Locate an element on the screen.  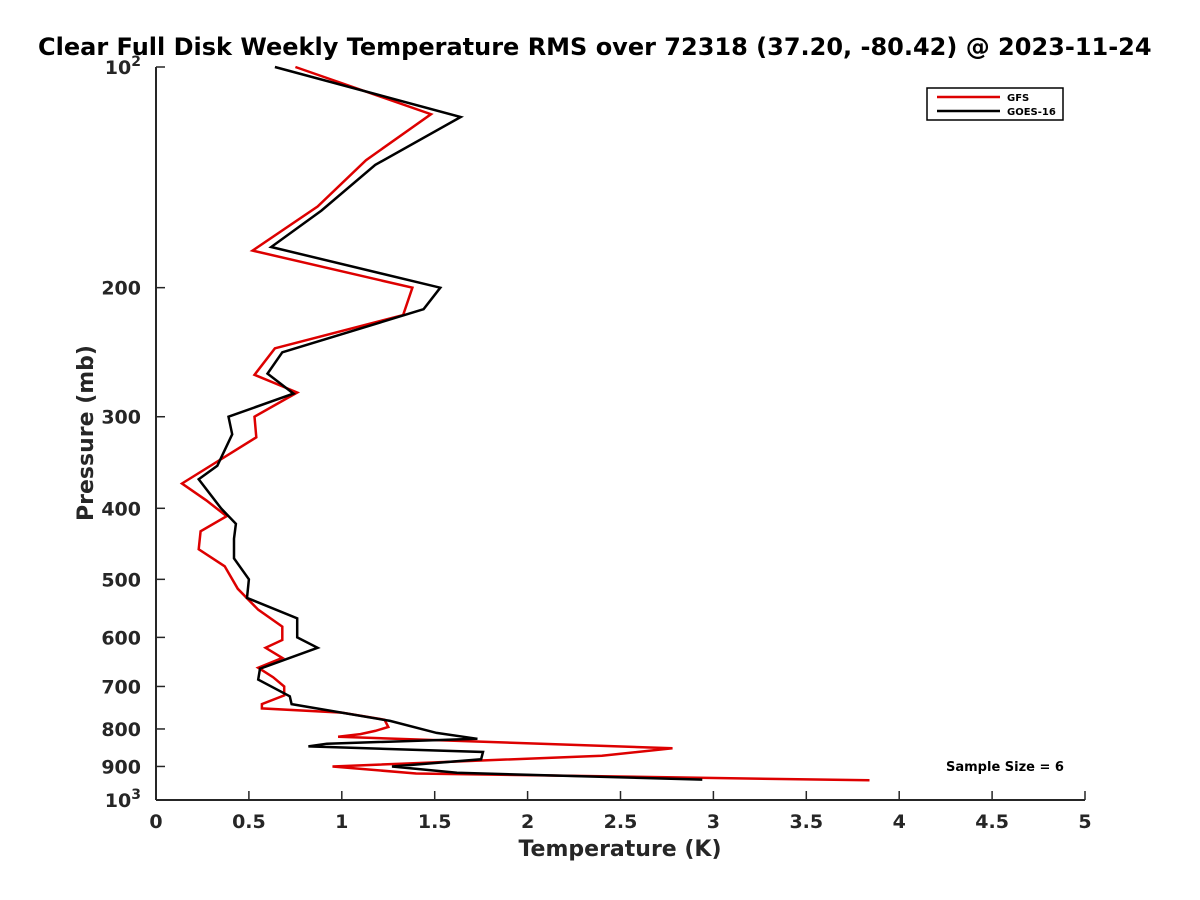
x-tick-label: 2 is located at coordinates (527, 822).